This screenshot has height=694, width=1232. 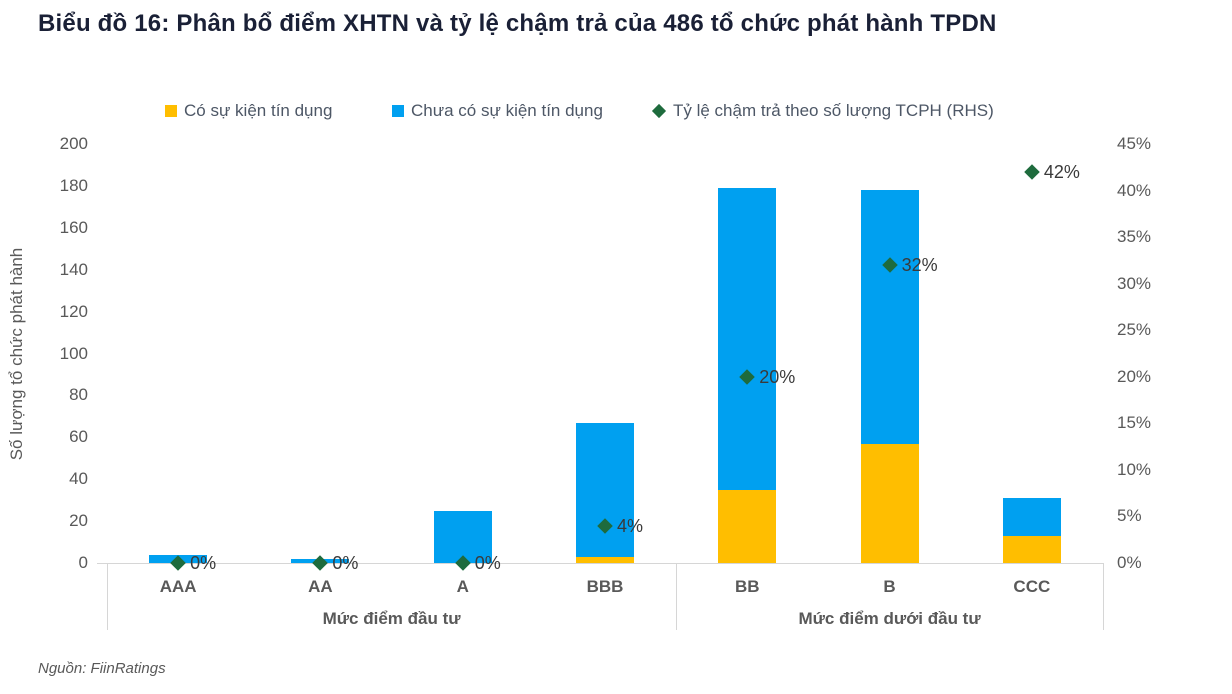 I want to click on category-label: A, so click(x=462, y=586).